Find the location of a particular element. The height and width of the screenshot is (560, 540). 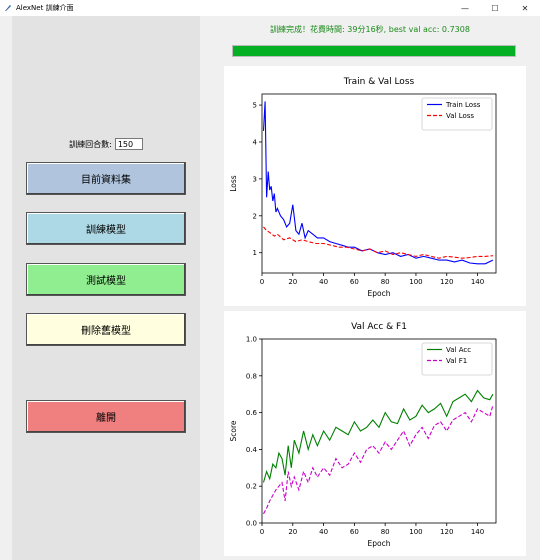

chart0-x-tick-label: 120 is located at coordinates (446, 282).